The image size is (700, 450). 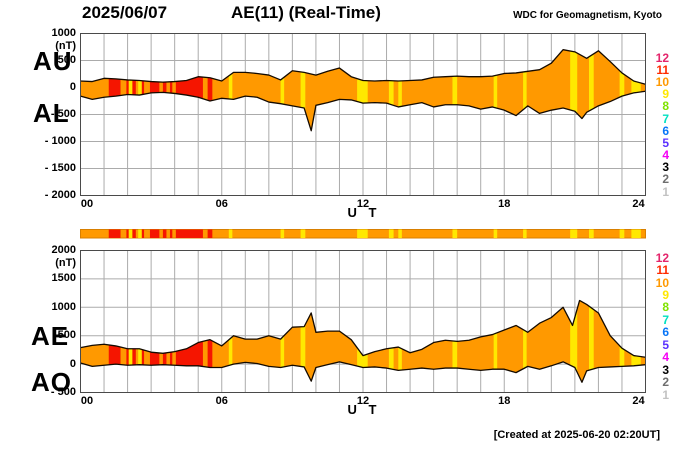 What do you see at coordinates (364, 212) in the screenshot?
I see `top-xaxis-title: U T` at bounding box center [364, 212].